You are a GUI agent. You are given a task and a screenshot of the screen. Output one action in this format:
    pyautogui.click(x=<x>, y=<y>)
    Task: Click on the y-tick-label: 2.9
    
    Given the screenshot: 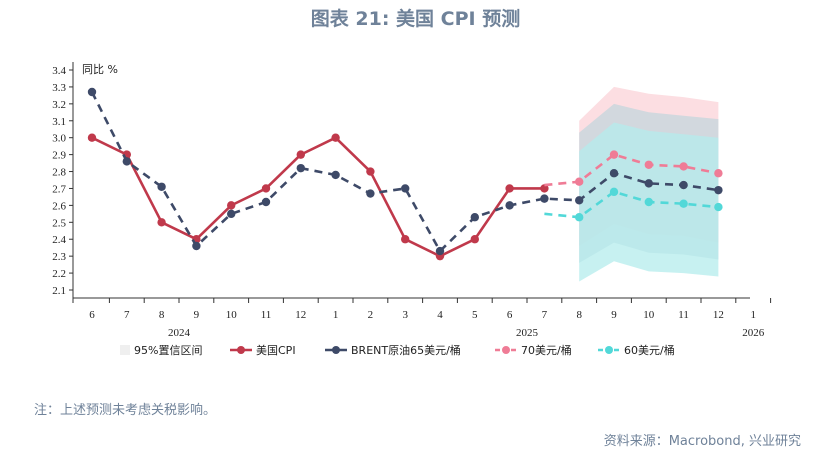 What is the action you would take?
    pyautogui.click(x=59, y=156)
    